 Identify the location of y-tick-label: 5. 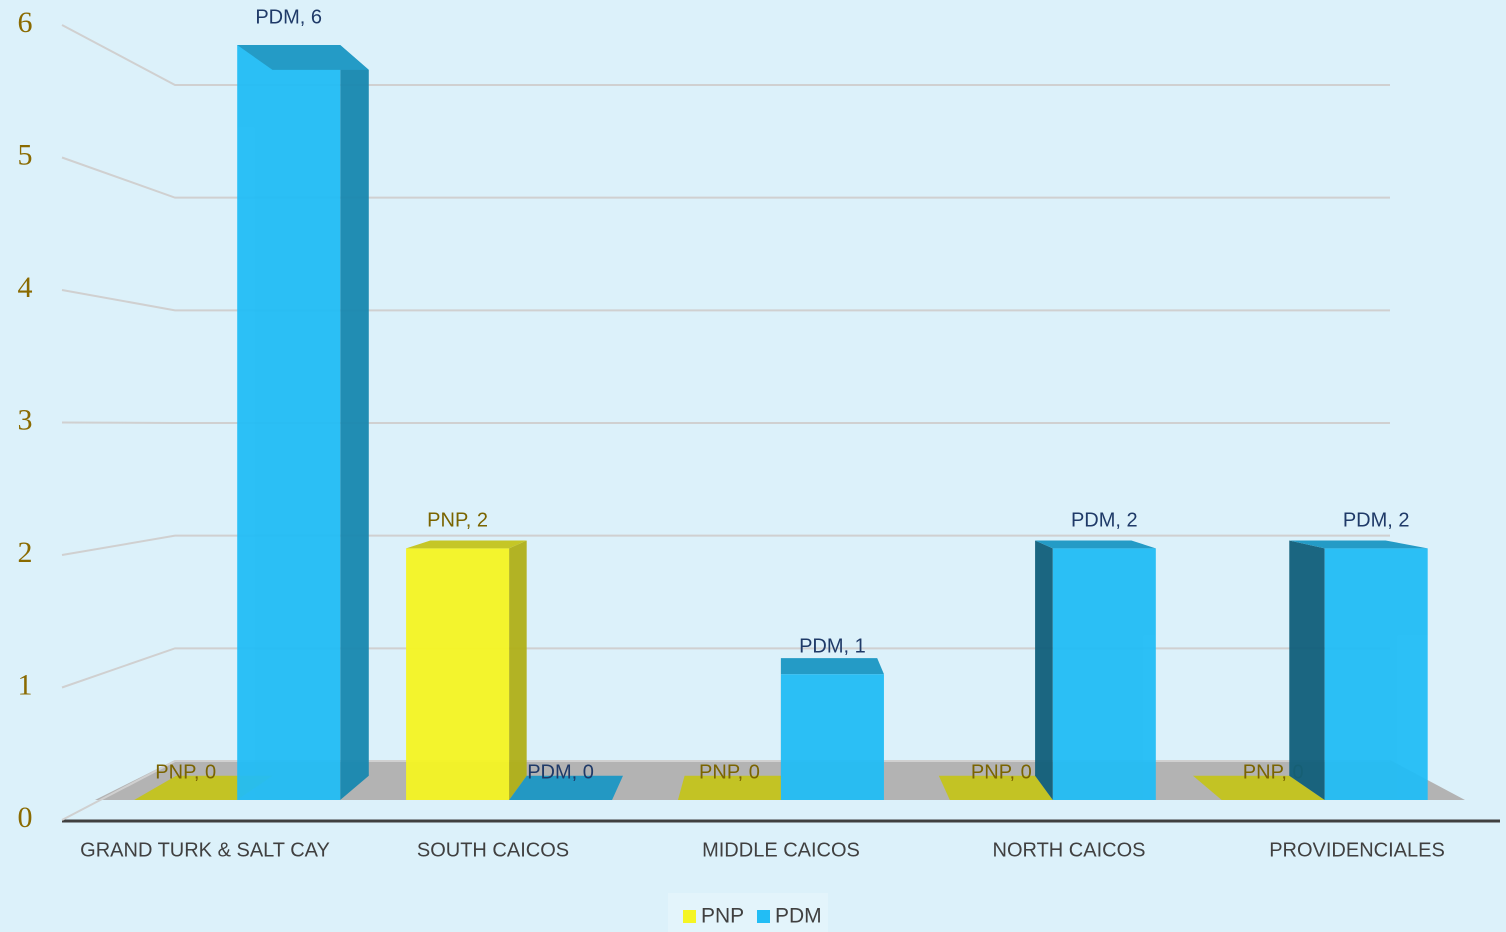
(25, 154).